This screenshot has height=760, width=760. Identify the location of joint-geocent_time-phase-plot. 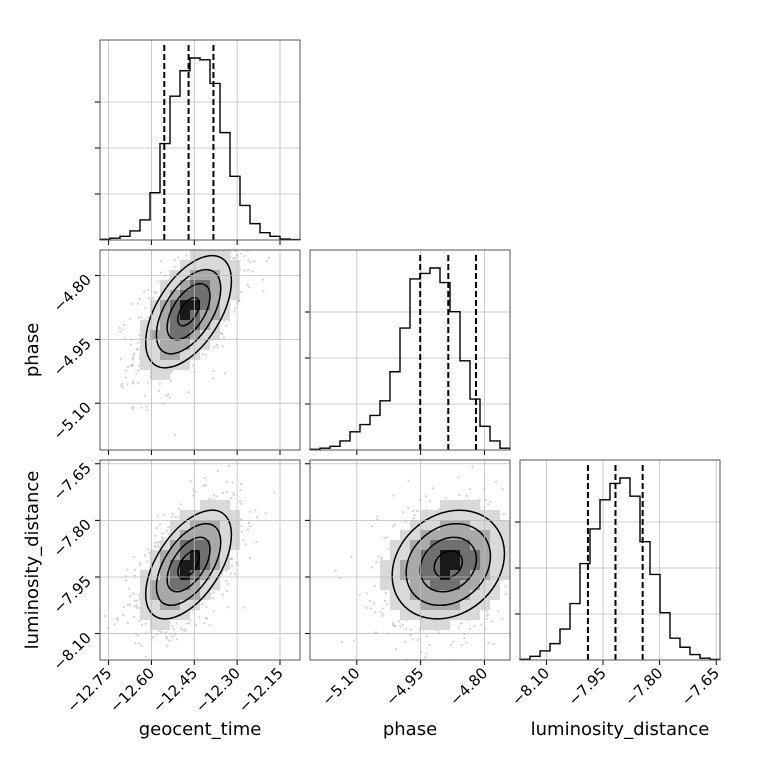
(174, 322).